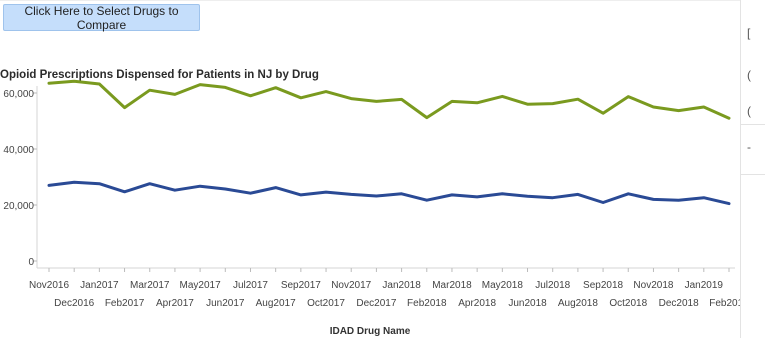  I want to click on rail-item-4: -, so click(749, 147).